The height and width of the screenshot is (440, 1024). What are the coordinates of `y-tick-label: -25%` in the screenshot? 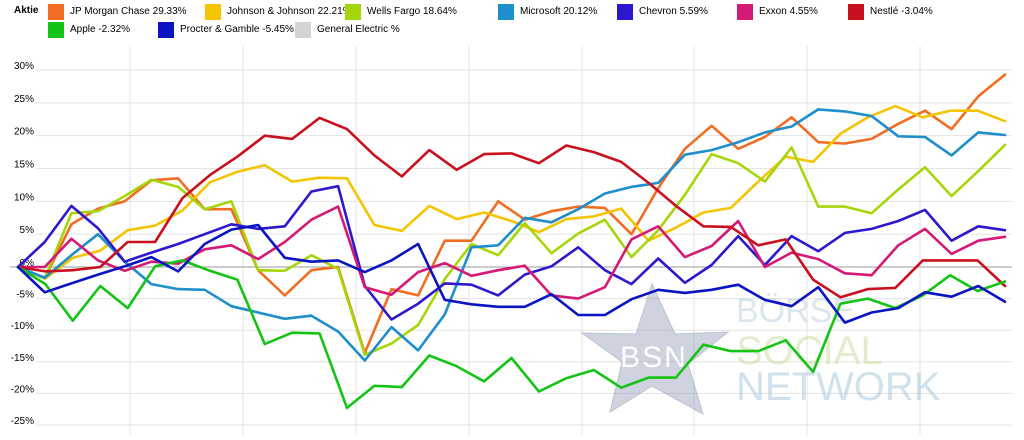 It's located at (22, 421).